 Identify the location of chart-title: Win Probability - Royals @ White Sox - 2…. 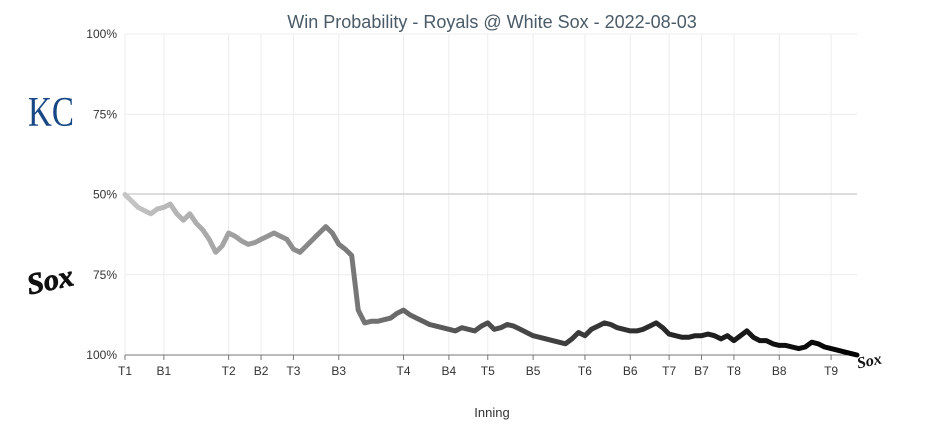
(491, 22).